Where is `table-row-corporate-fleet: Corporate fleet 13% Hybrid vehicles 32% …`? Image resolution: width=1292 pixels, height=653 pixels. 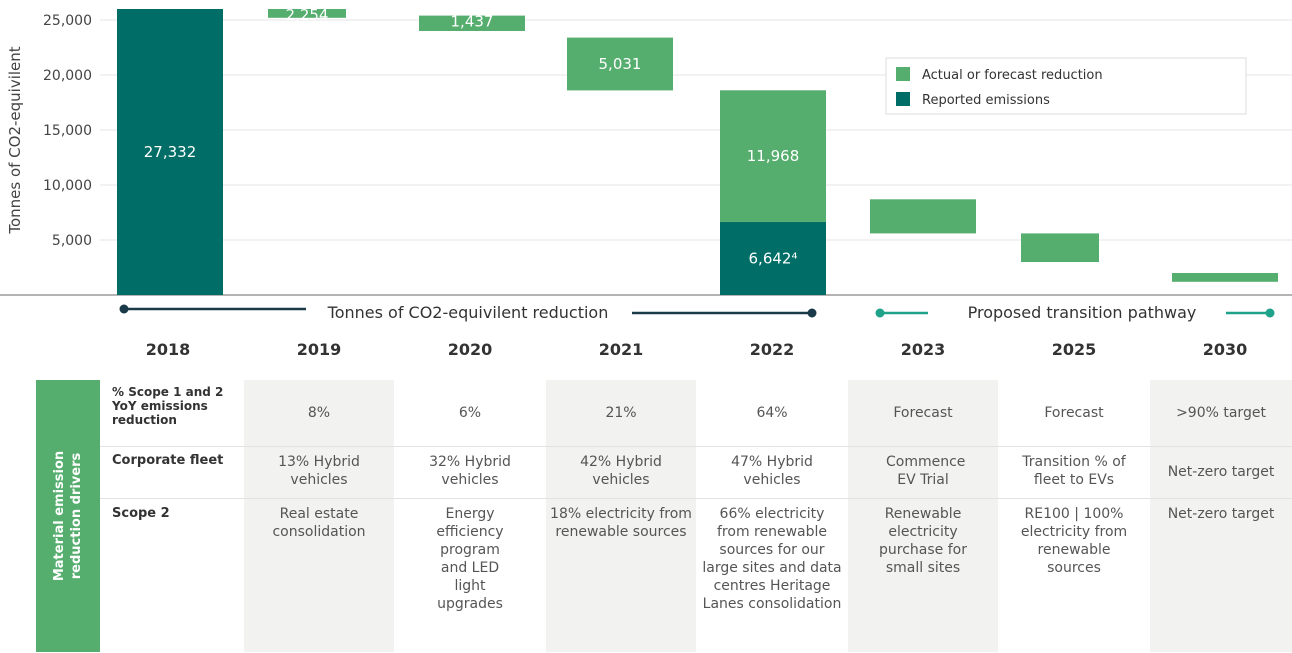 table-row-corporate-fleet: Corporate fleet 13% Hybrid vehicles 32% … is located at coordinates (696, 472).